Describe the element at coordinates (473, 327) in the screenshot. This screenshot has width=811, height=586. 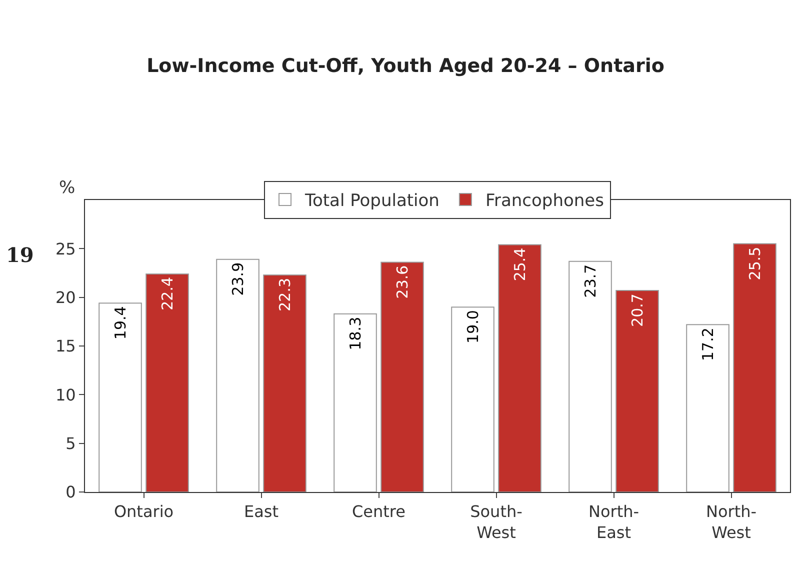
I see `data-label: 19.0` at that location.